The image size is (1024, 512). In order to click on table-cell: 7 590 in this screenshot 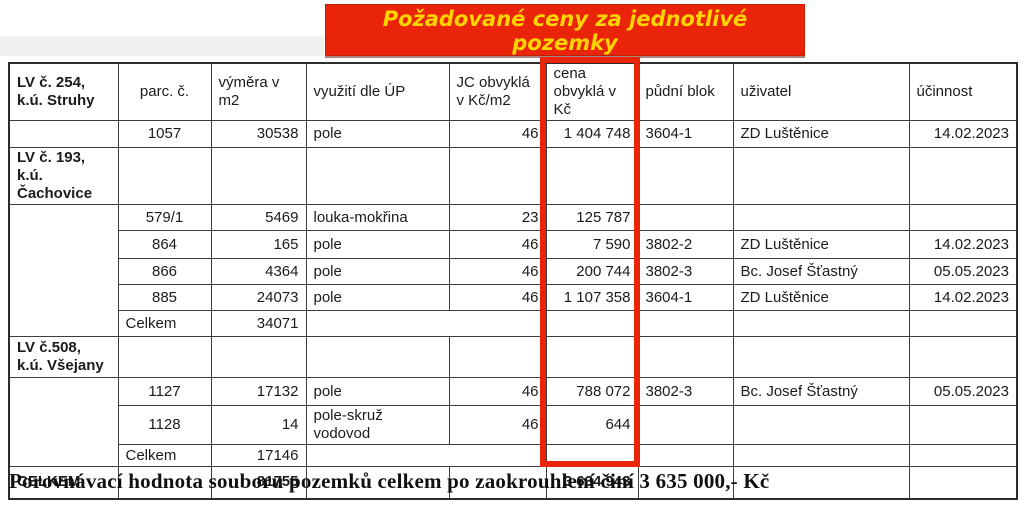, I will do `click(592, 244)`.